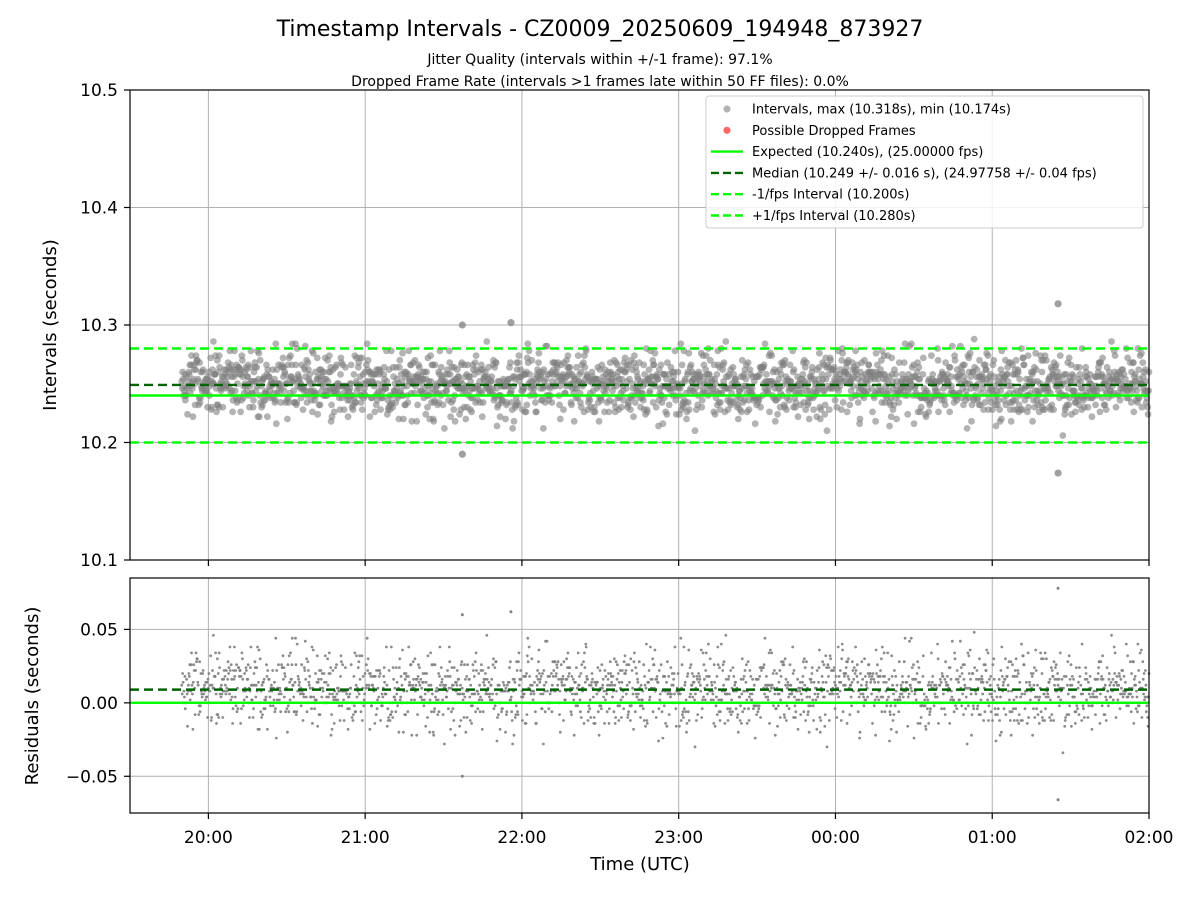 The image size is (1200, 904). What do you see at coordinates (99, 561) in the screenshot?
I see `intervals-y-tick-label: 10.1` at bounding box center [99, 561].